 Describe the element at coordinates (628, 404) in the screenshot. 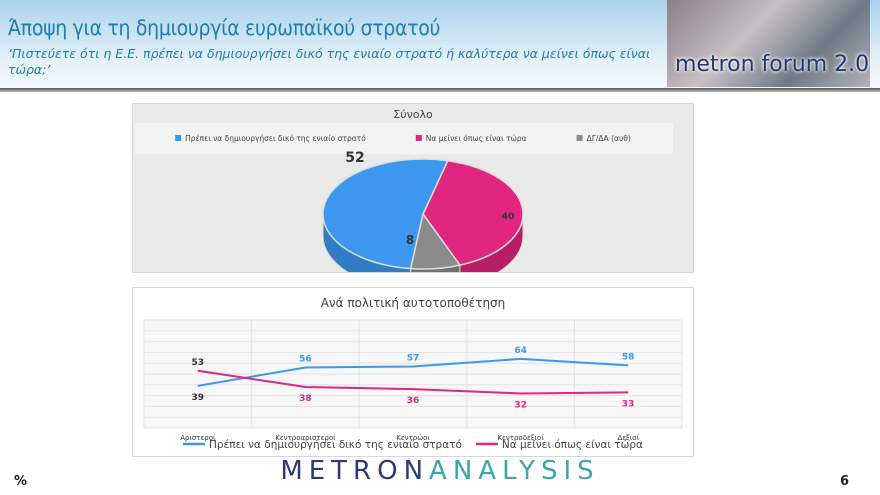

I see `data-label: 33` at that location.